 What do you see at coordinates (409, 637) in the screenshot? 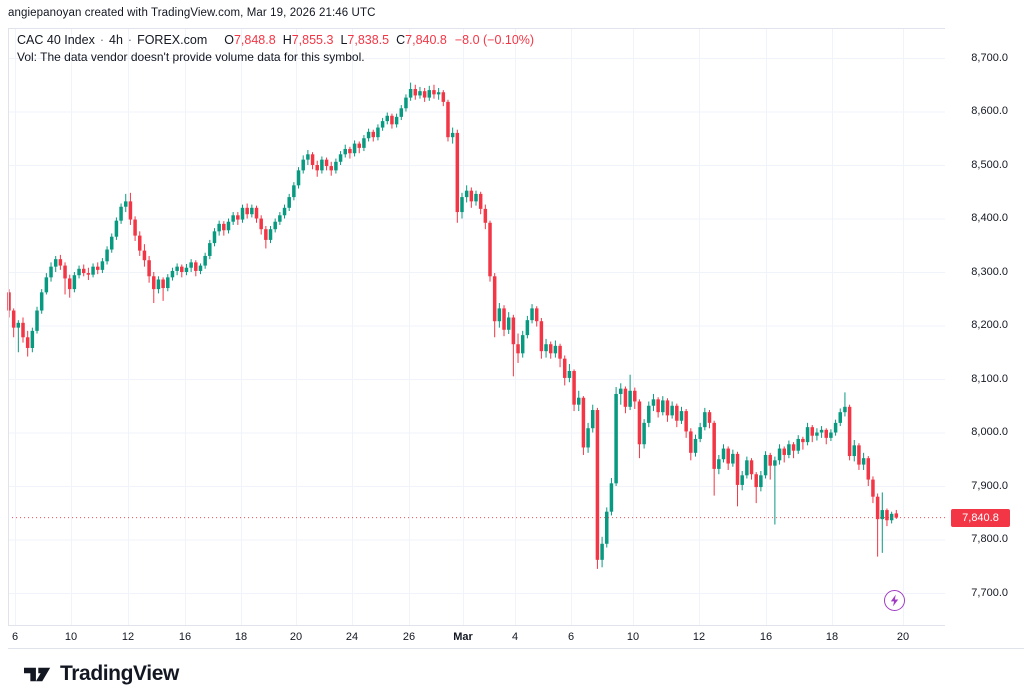
I see `time-tick-label: 26` at bounding box center [409, 637].